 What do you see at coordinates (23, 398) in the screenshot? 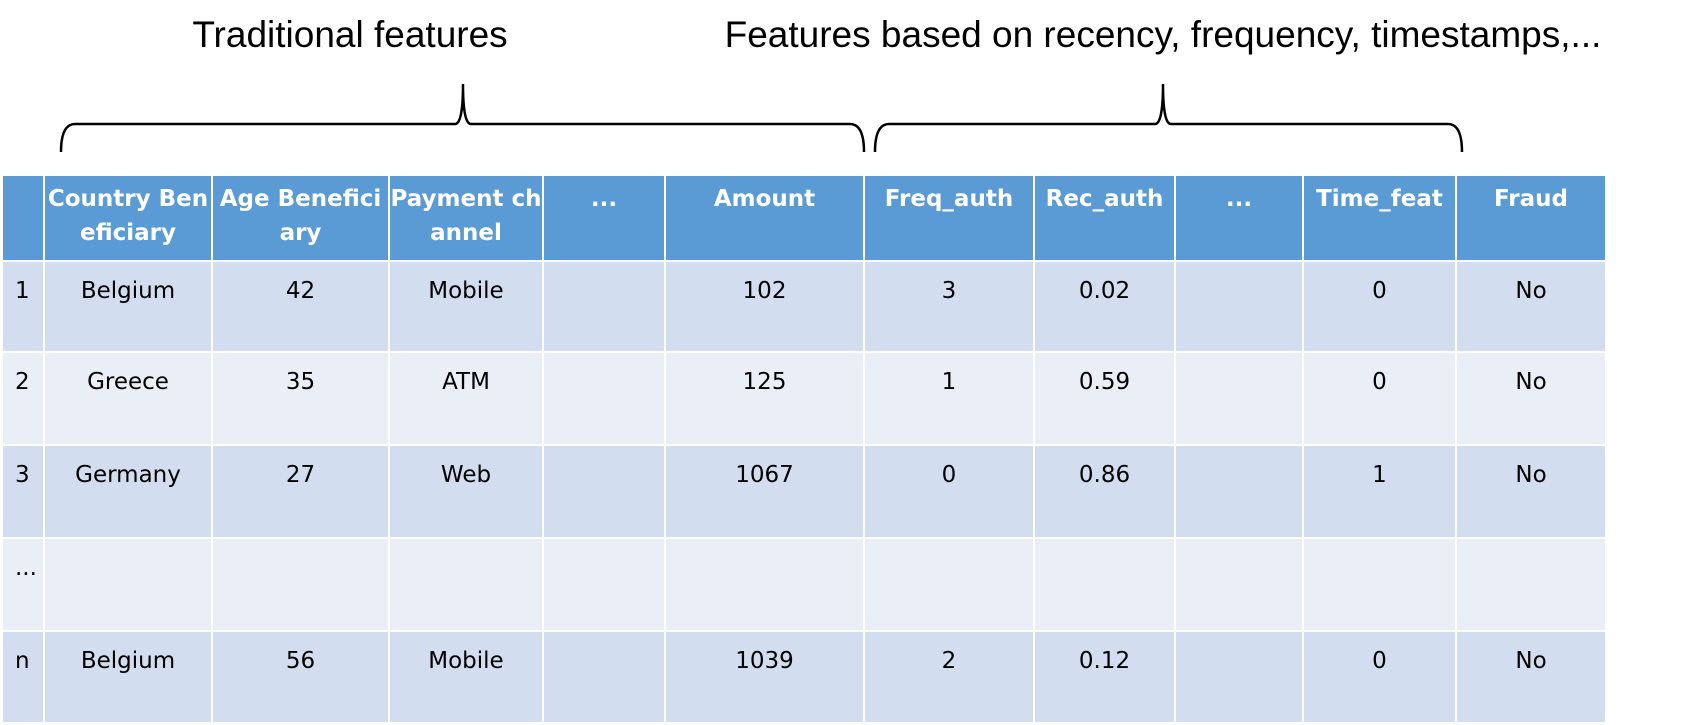
I see `row-label: 2` at bounding box center [23, 398].